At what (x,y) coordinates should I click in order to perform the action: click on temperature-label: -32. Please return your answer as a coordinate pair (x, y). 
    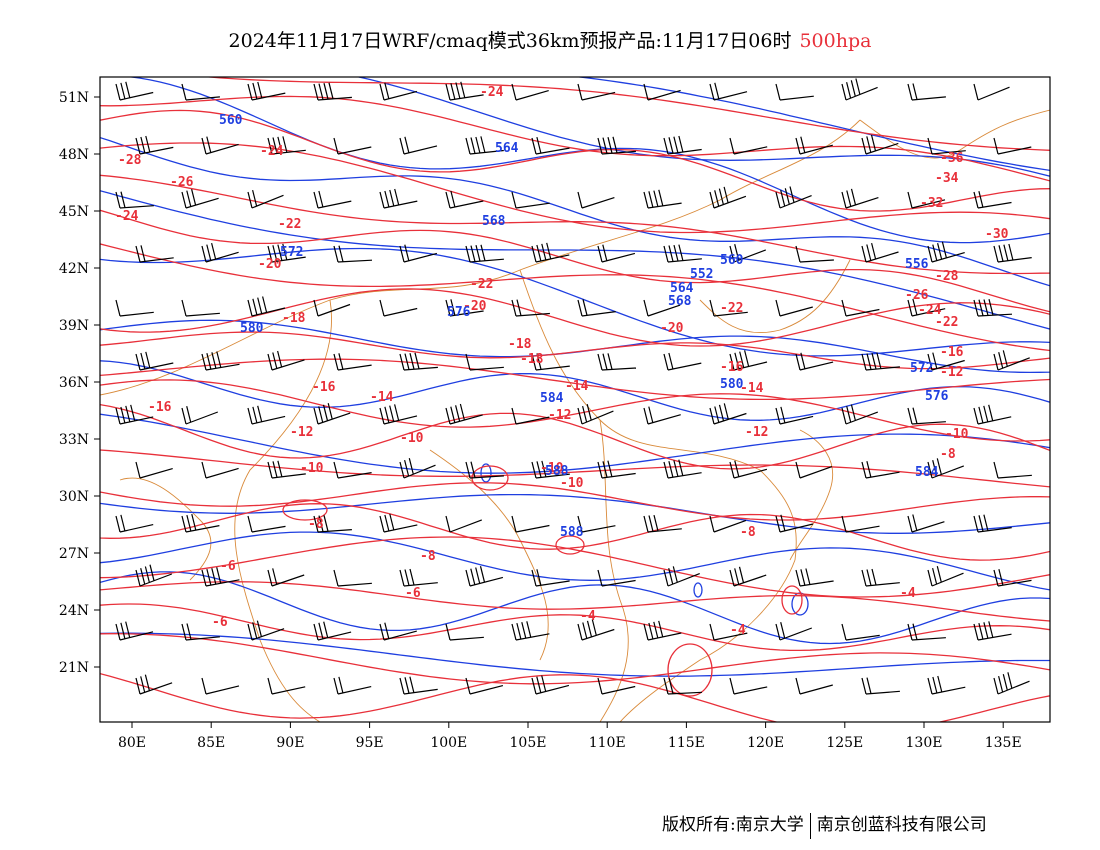
    Looking at the image, I should click on (931, 203).